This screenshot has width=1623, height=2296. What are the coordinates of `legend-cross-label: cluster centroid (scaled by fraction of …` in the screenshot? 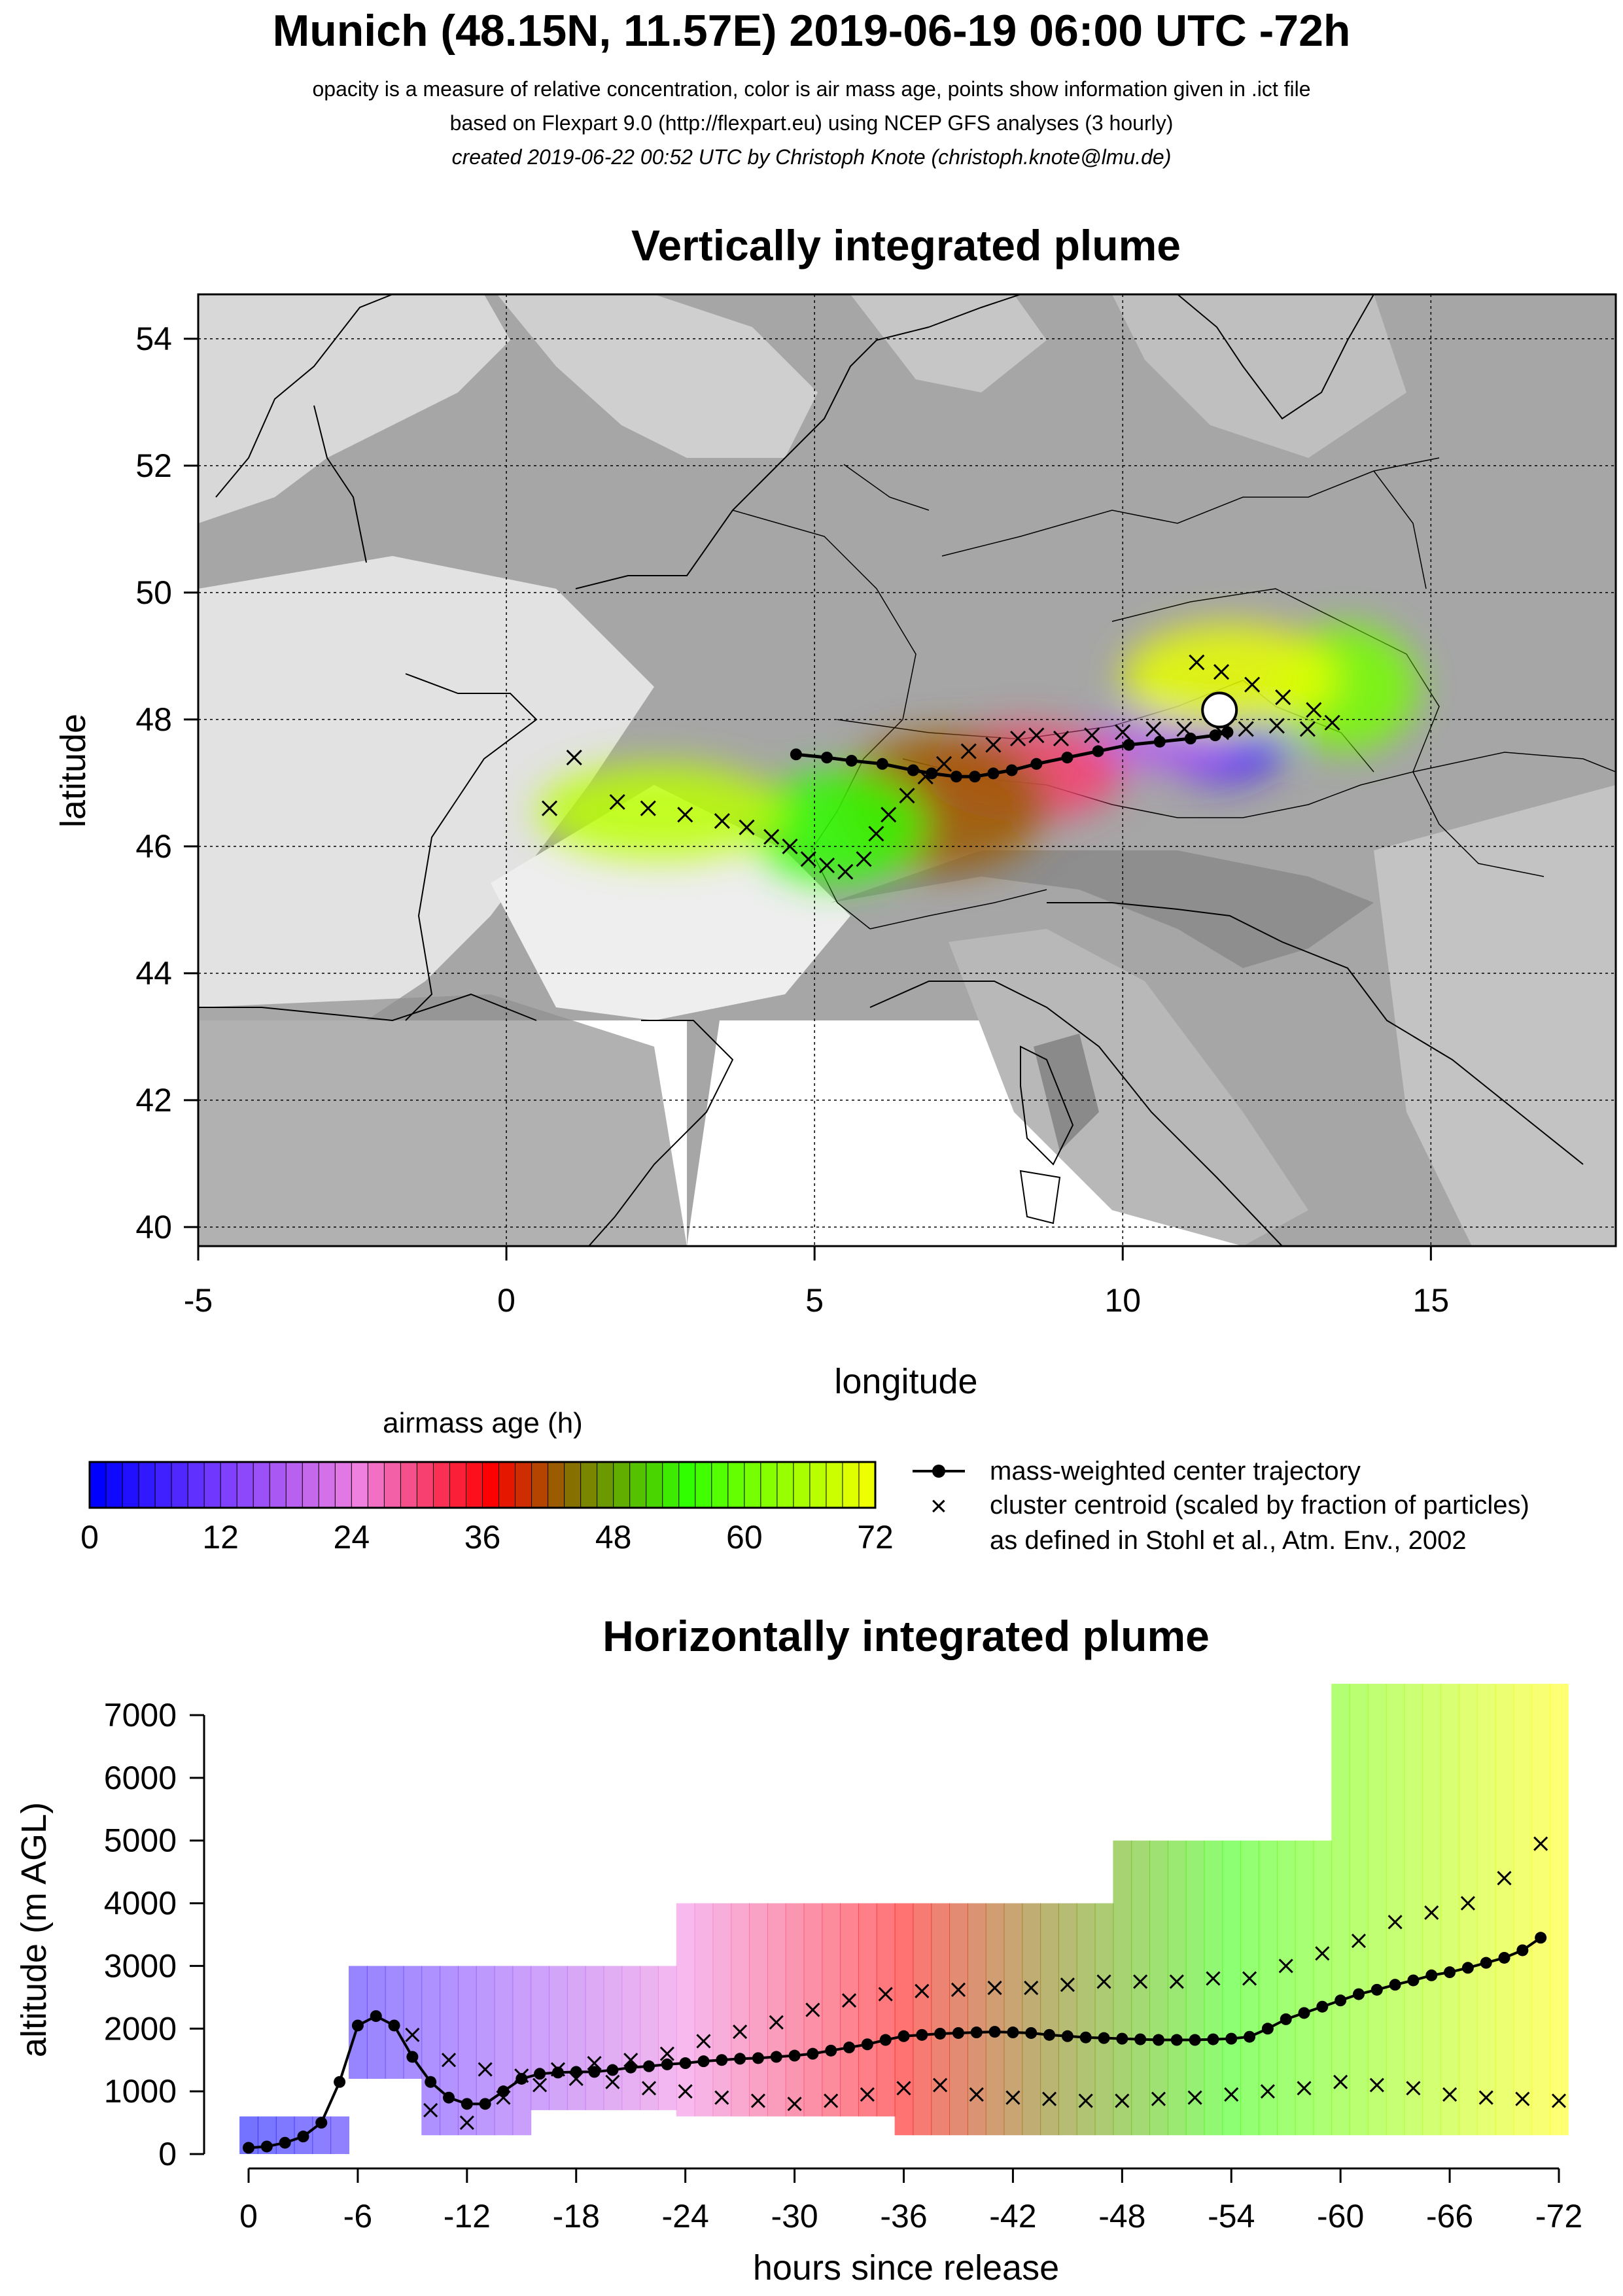 It's located at (1260, 1505).